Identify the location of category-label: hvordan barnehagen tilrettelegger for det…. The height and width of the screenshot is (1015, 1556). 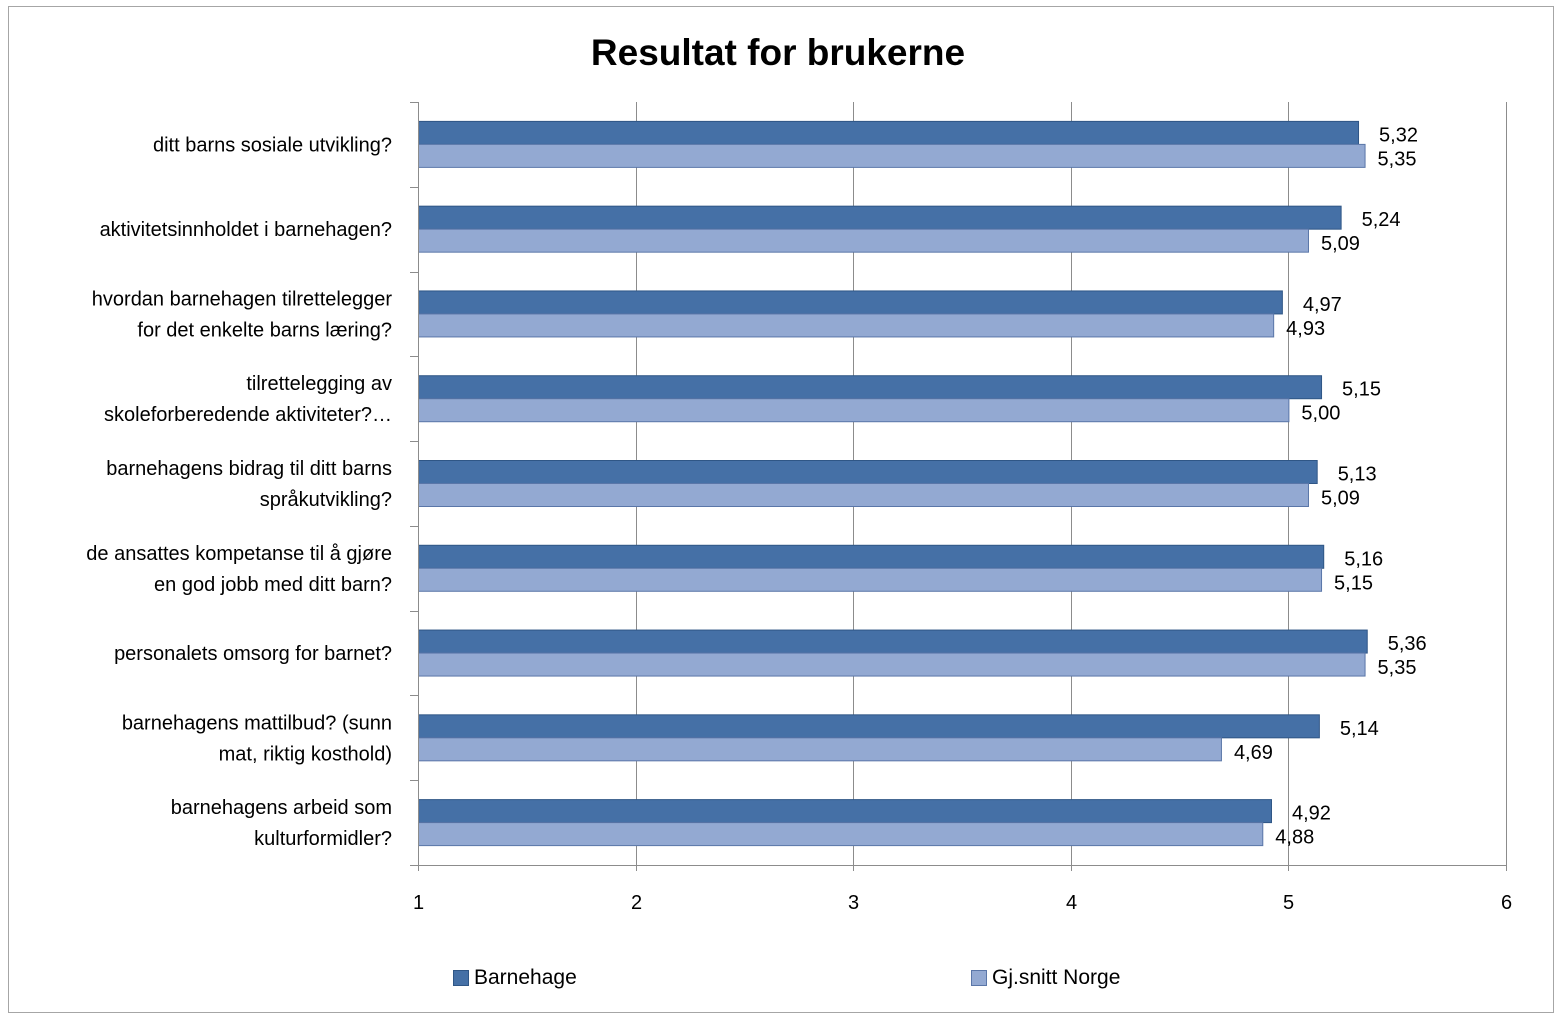
(242, 314).